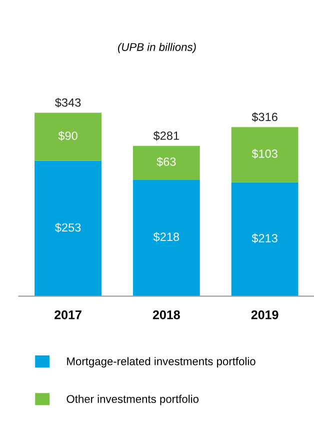 This screenshot has height=428, width=314. Describe the element at coordinates (157, 48) in the screenshot. I see `chart-subtitle: (UPB in billions)` at that location.